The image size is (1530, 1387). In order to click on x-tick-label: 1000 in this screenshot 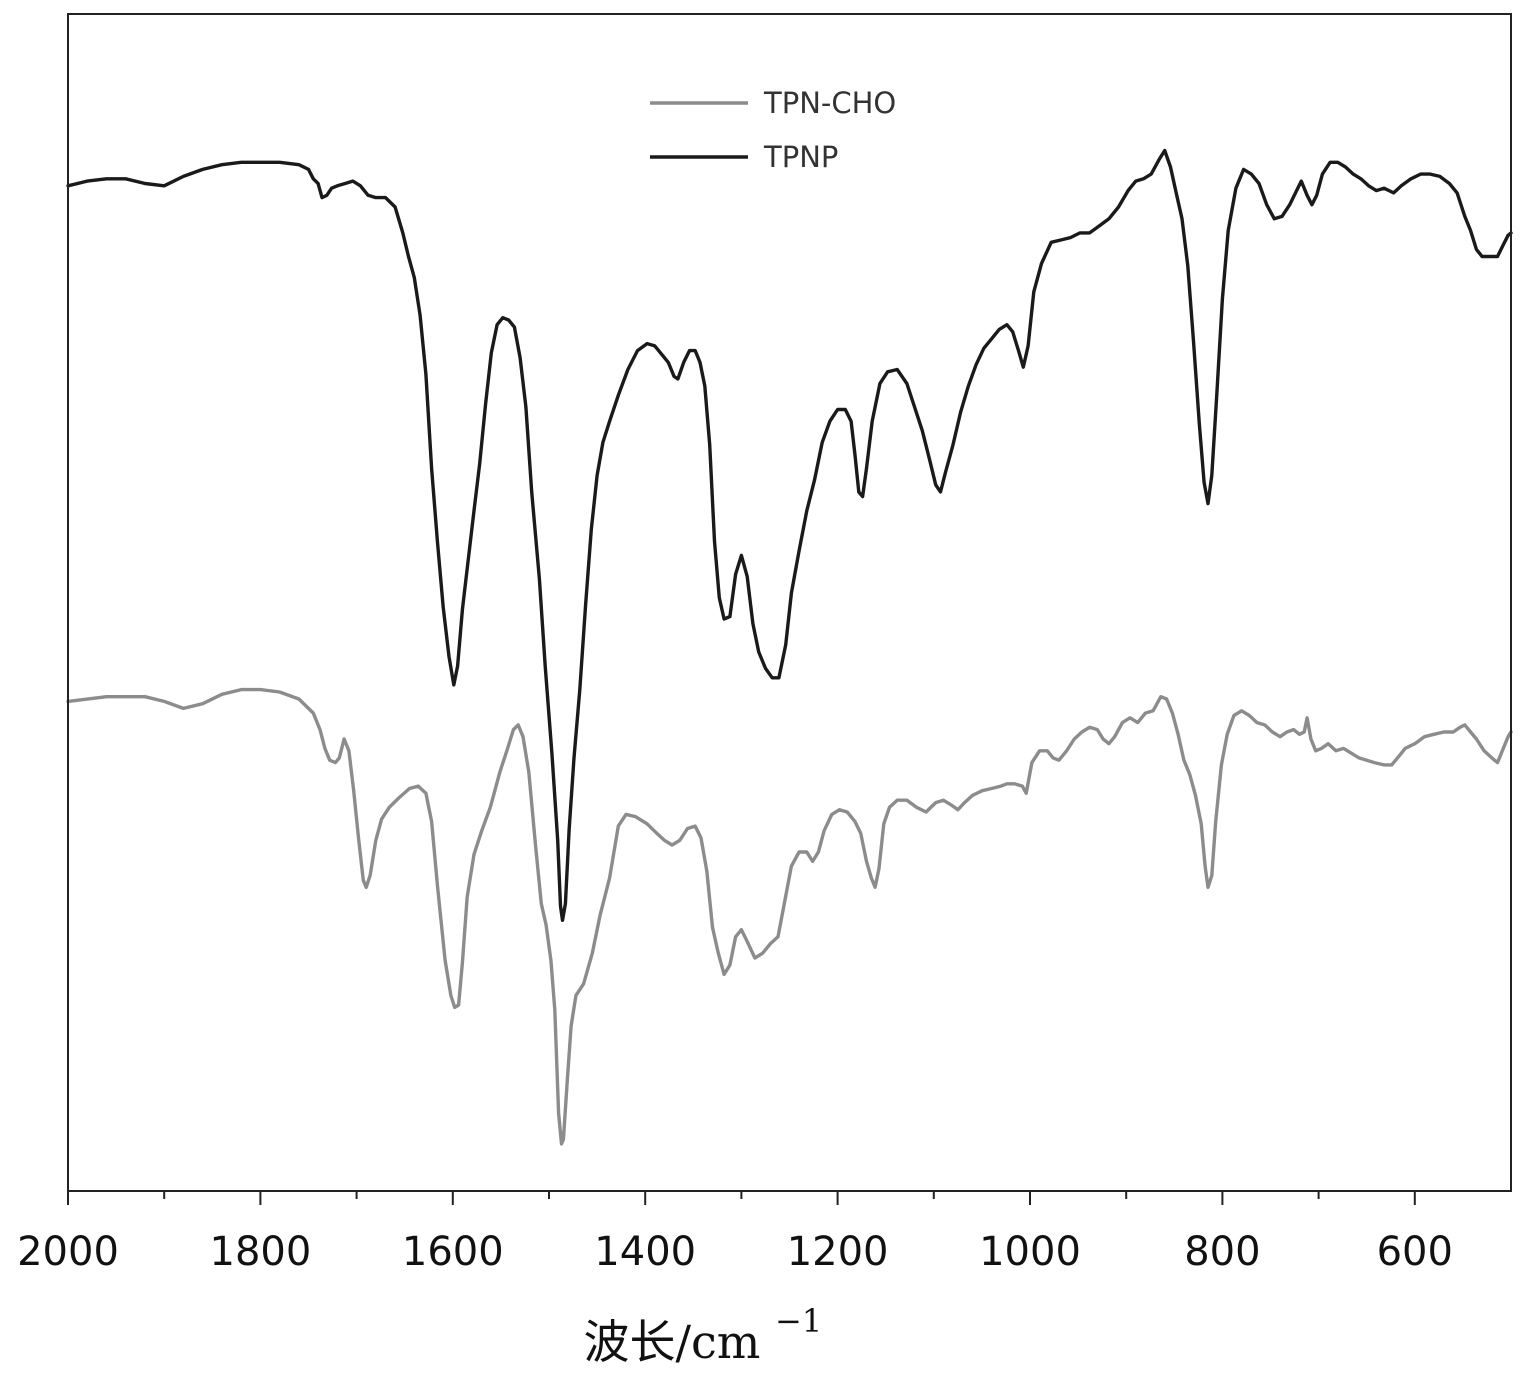, I will do `click(1030, 1252)`.